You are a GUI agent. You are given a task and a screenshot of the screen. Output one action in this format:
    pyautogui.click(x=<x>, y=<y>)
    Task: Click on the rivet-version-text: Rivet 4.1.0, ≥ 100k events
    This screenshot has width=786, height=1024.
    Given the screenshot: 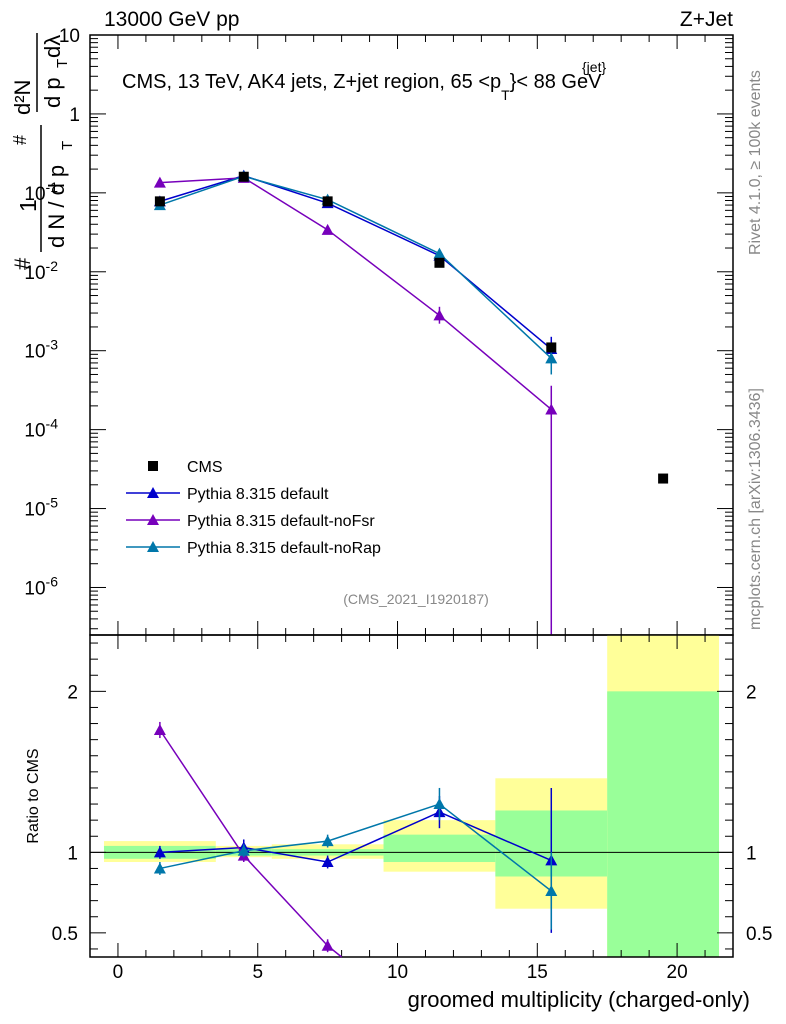 What is the action you would take?
    pyautogui.click(x=755, y=162)
    